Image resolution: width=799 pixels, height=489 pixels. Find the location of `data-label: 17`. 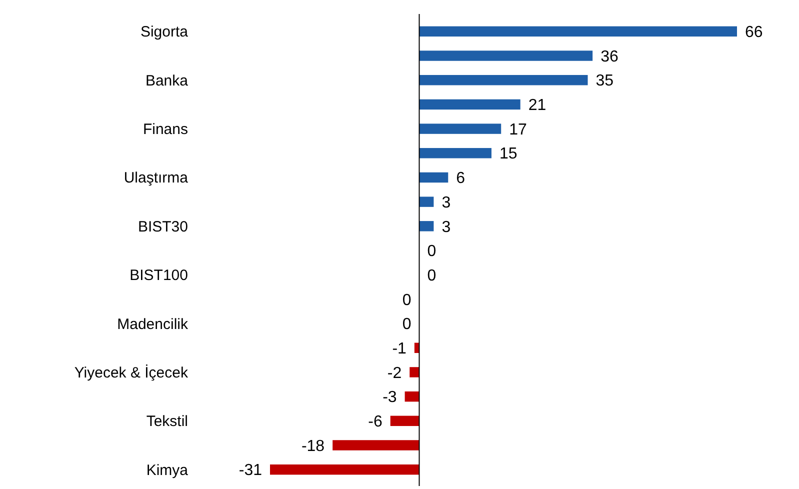

data-label: 17 is located at coordinates (518, 129).